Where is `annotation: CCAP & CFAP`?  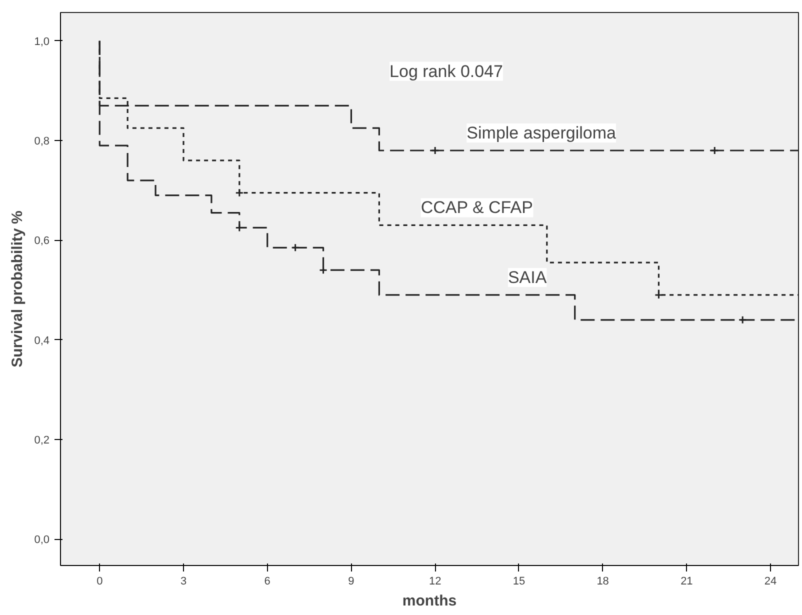
annotation: CCAP & CFAP is located at coordinates (476, 208).